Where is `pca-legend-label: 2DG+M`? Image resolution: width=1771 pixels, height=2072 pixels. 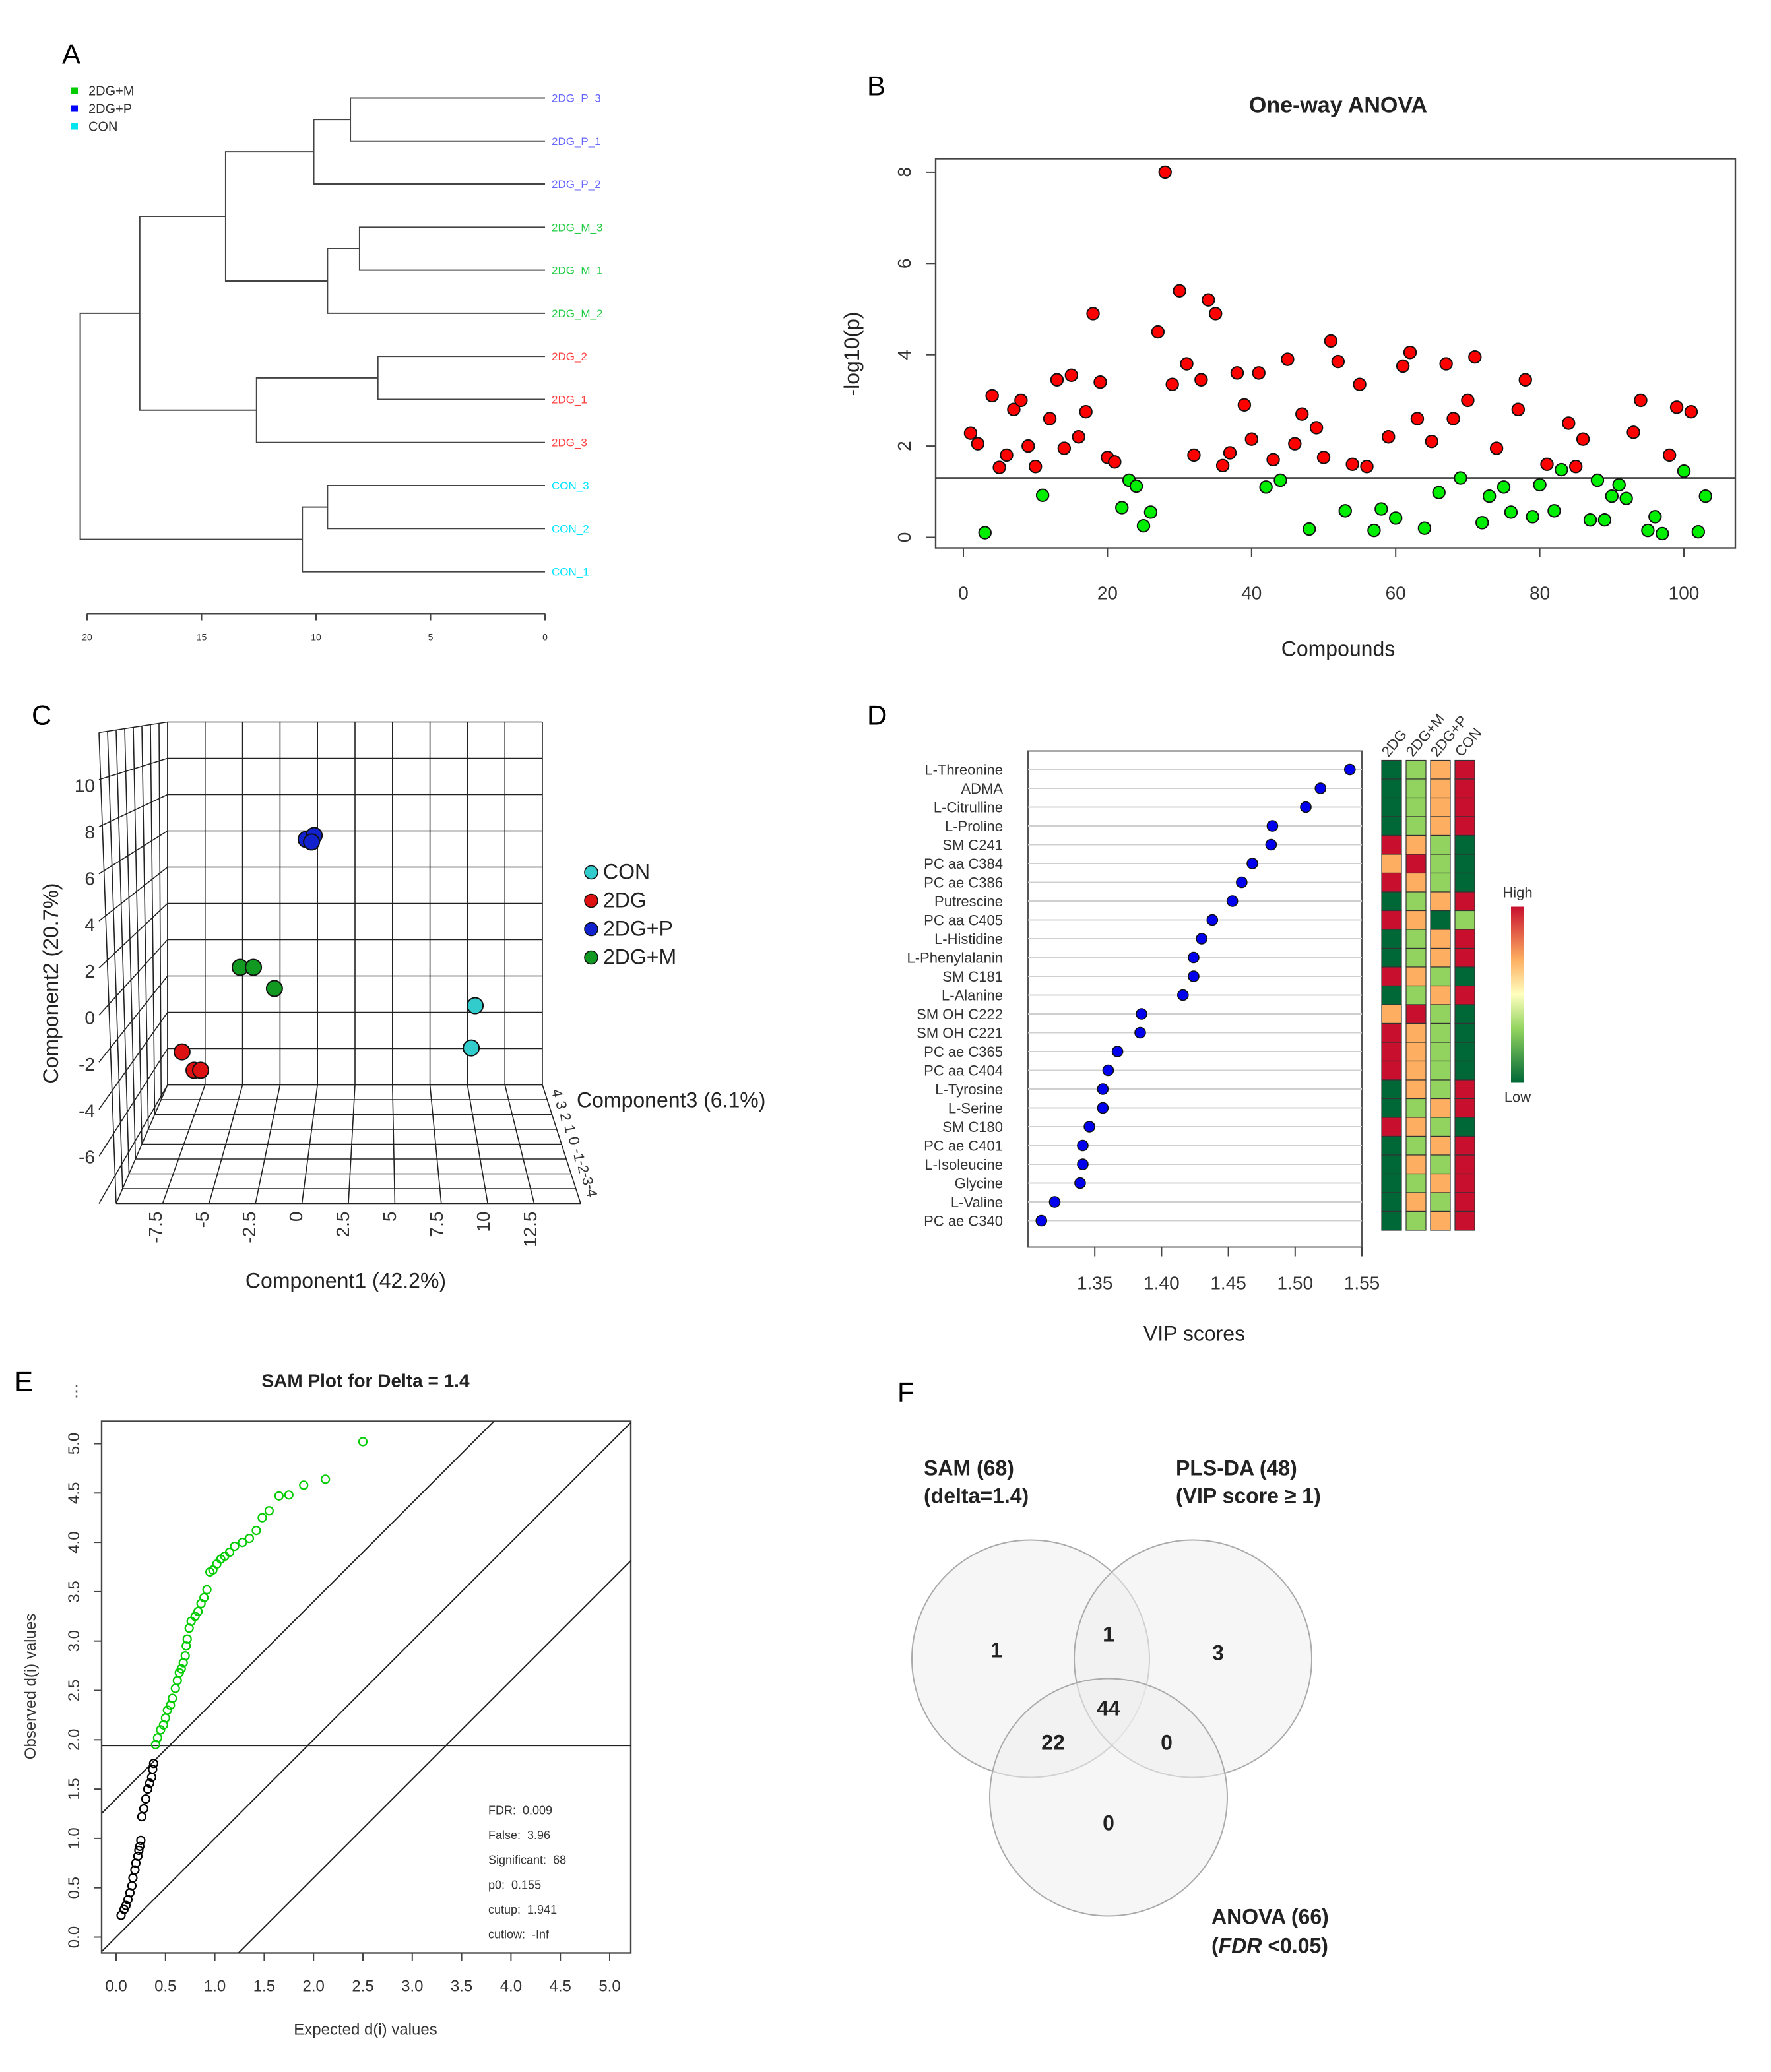
pca-legend-label: 2DG+M is located at coordinates (639, 957).